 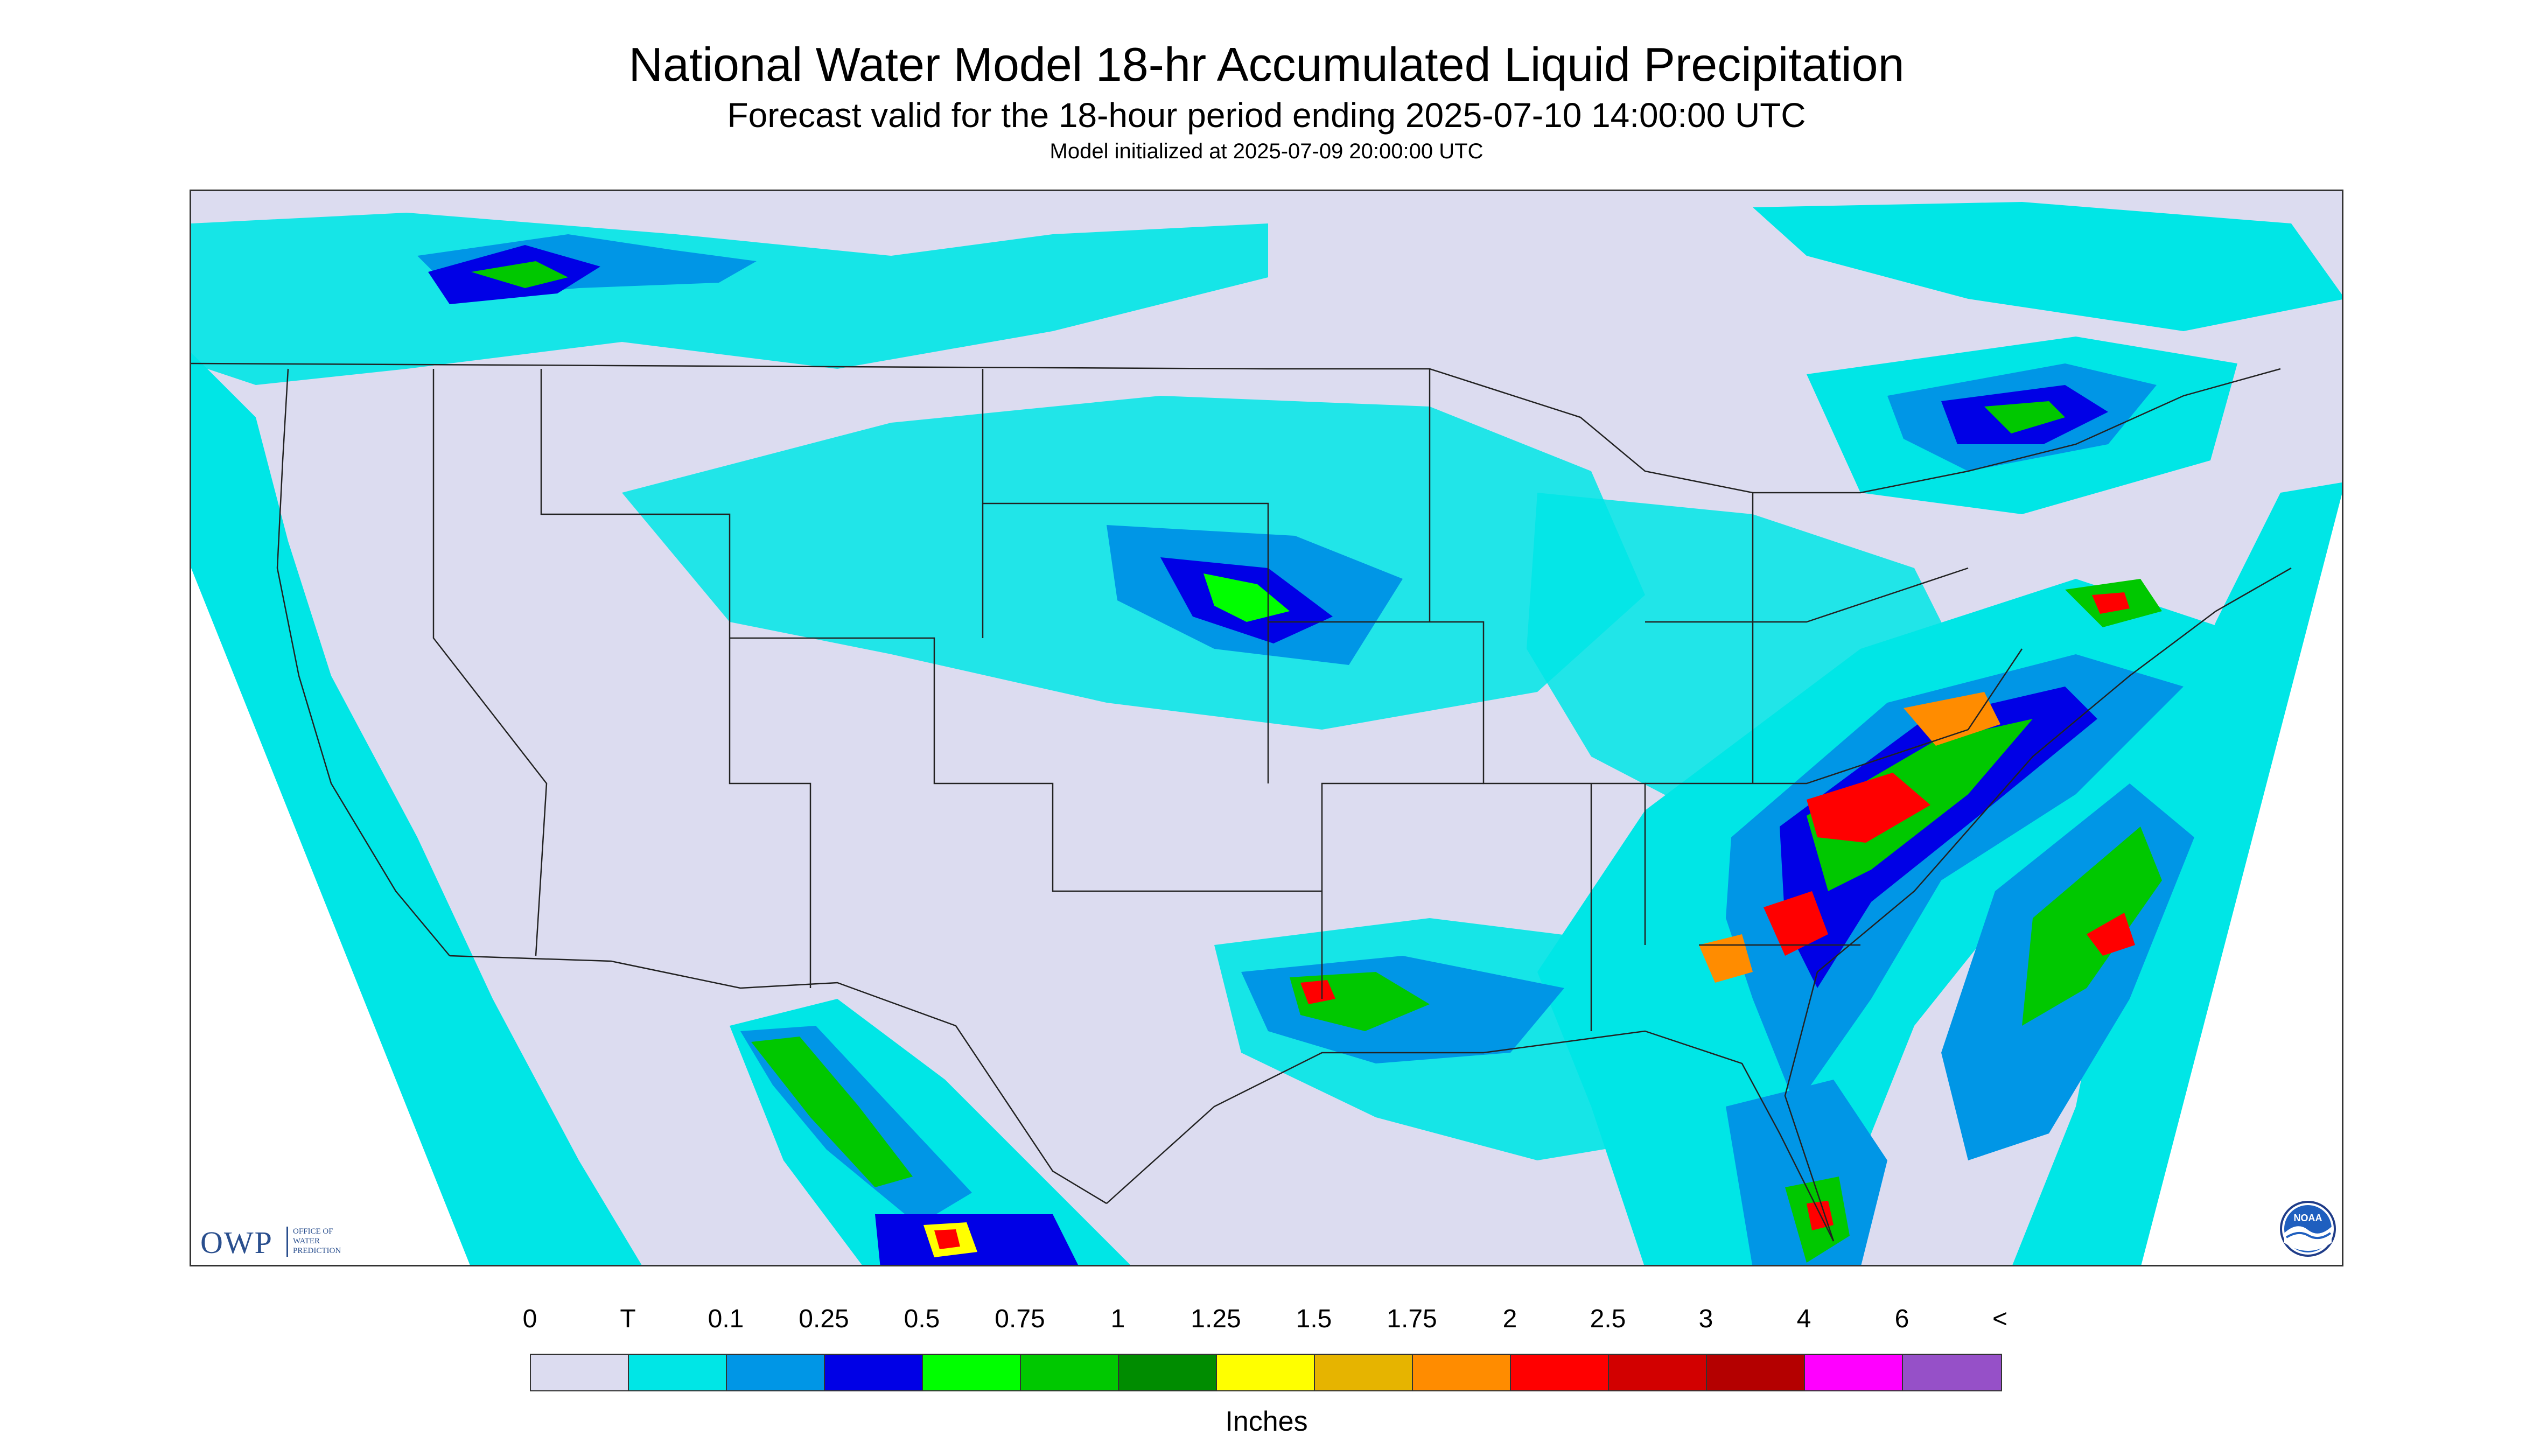 I want to click on owp-text-line: WATER, so click(x=306, y=1241).